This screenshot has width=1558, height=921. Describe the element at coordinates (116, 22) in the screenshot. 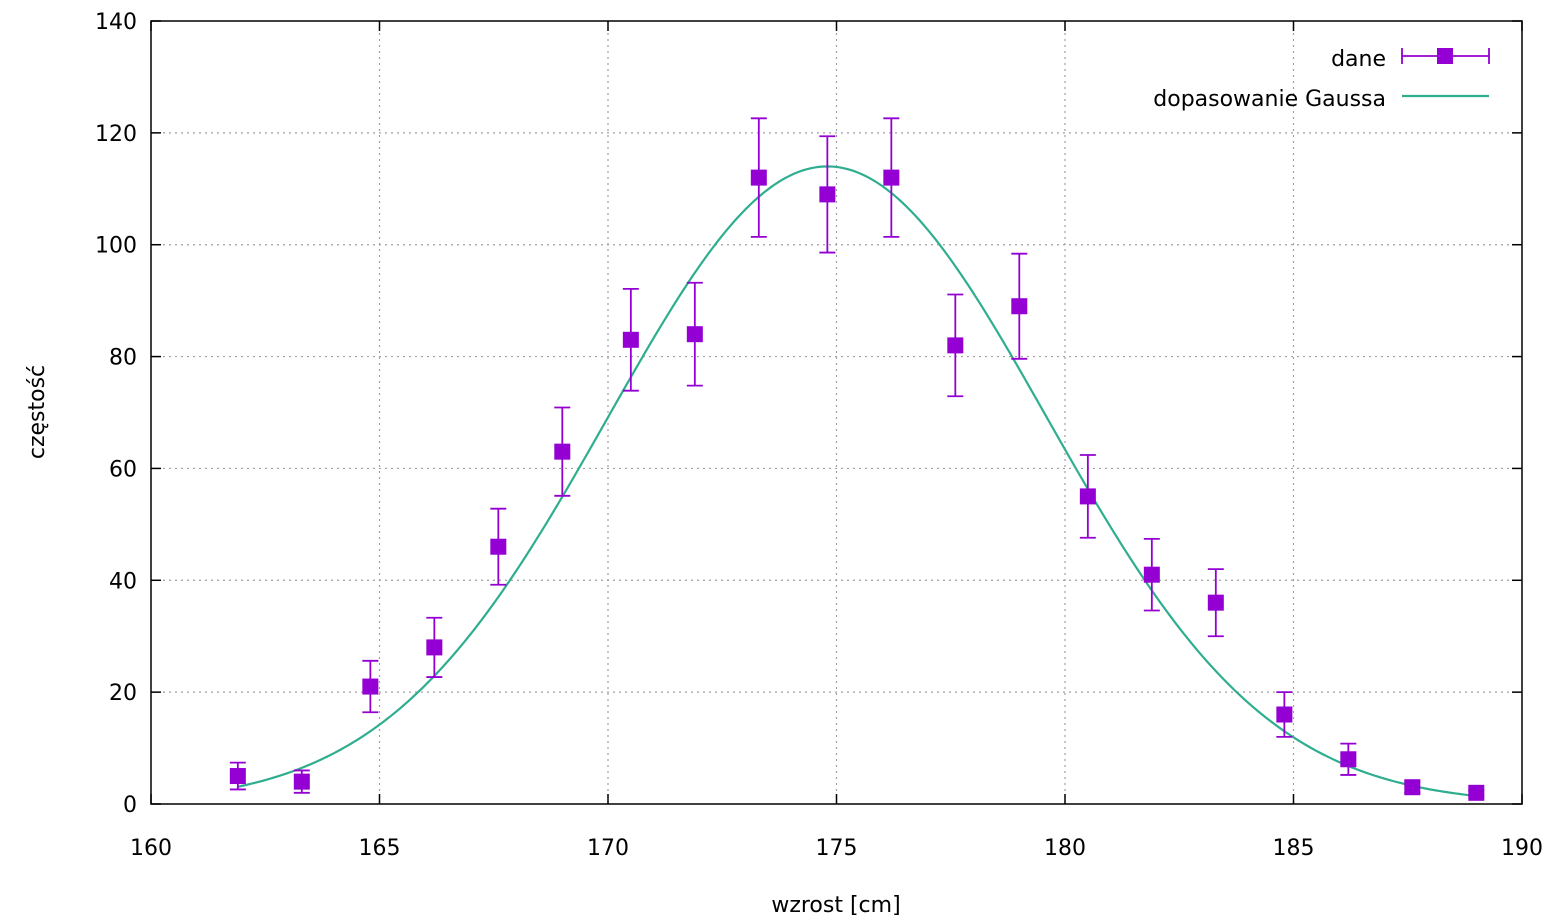

I see `y-tick-label: 140` at that location.